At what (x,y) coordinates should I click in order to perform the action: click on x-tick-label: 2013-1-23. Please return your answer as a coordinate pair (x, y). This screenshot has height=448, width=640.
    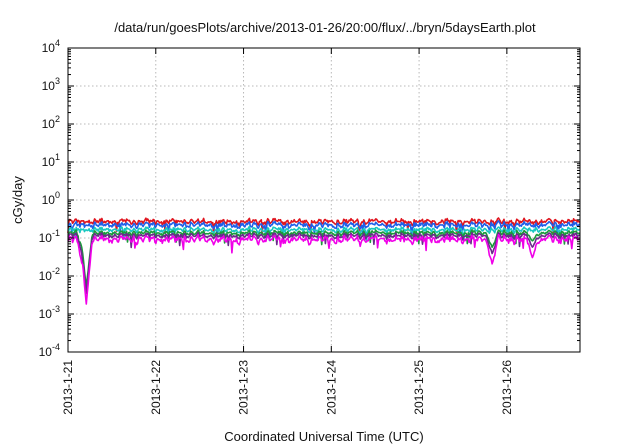
    Looking at the image, I should click on (244, 387).